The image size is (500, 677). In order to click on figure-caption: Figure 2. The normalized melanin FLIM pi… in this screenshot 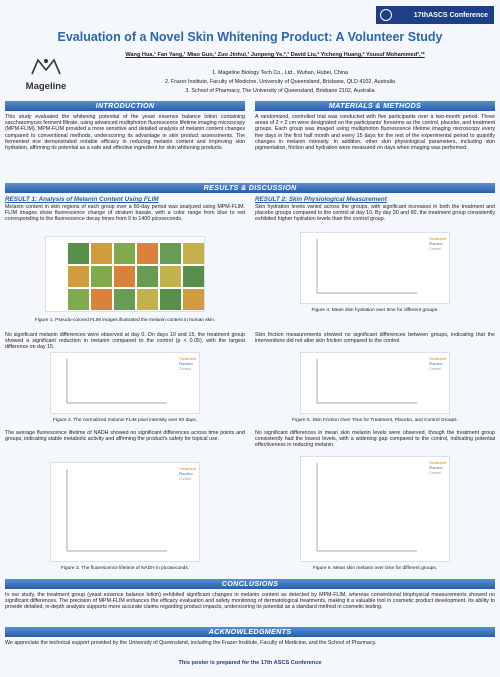, I will do `click(125, 420)`.